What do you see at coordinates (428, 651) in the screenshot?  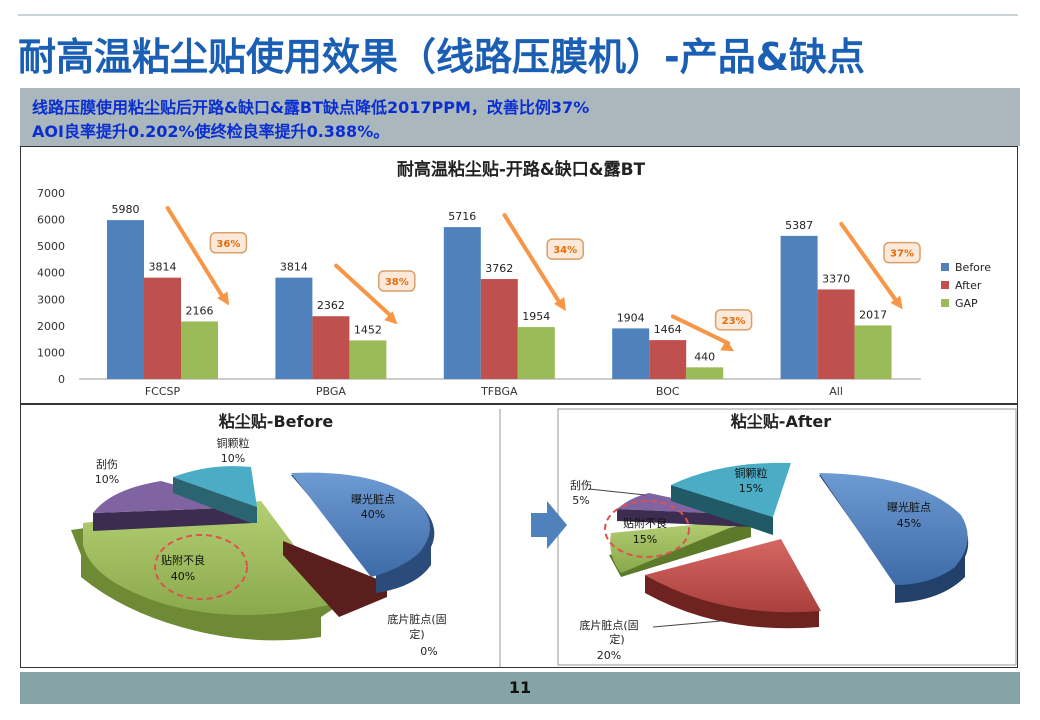 I see `before-pct-film: 0%` at bounding box center [428, 651].